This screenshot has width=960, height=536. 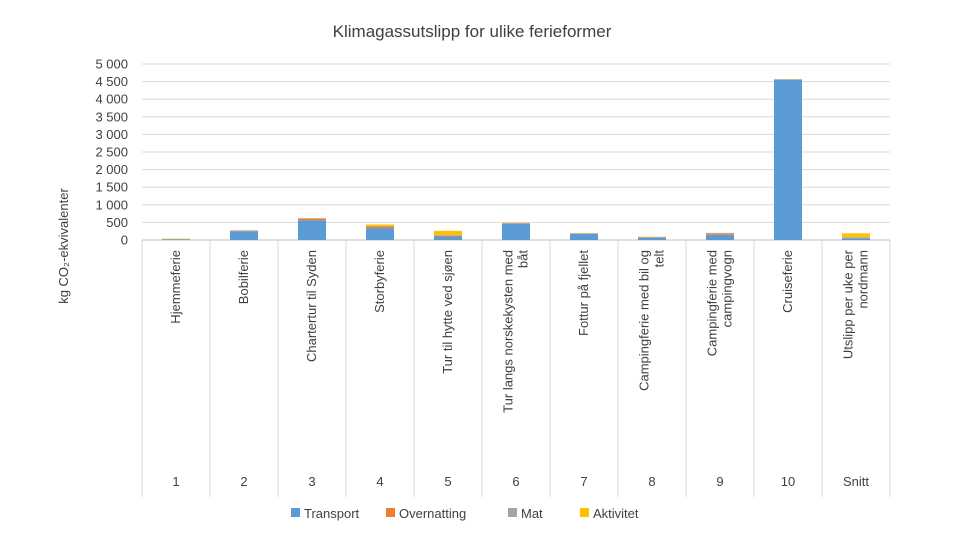 I want to click on x-category-label: Campingferie med, so click(x=712, y=303).